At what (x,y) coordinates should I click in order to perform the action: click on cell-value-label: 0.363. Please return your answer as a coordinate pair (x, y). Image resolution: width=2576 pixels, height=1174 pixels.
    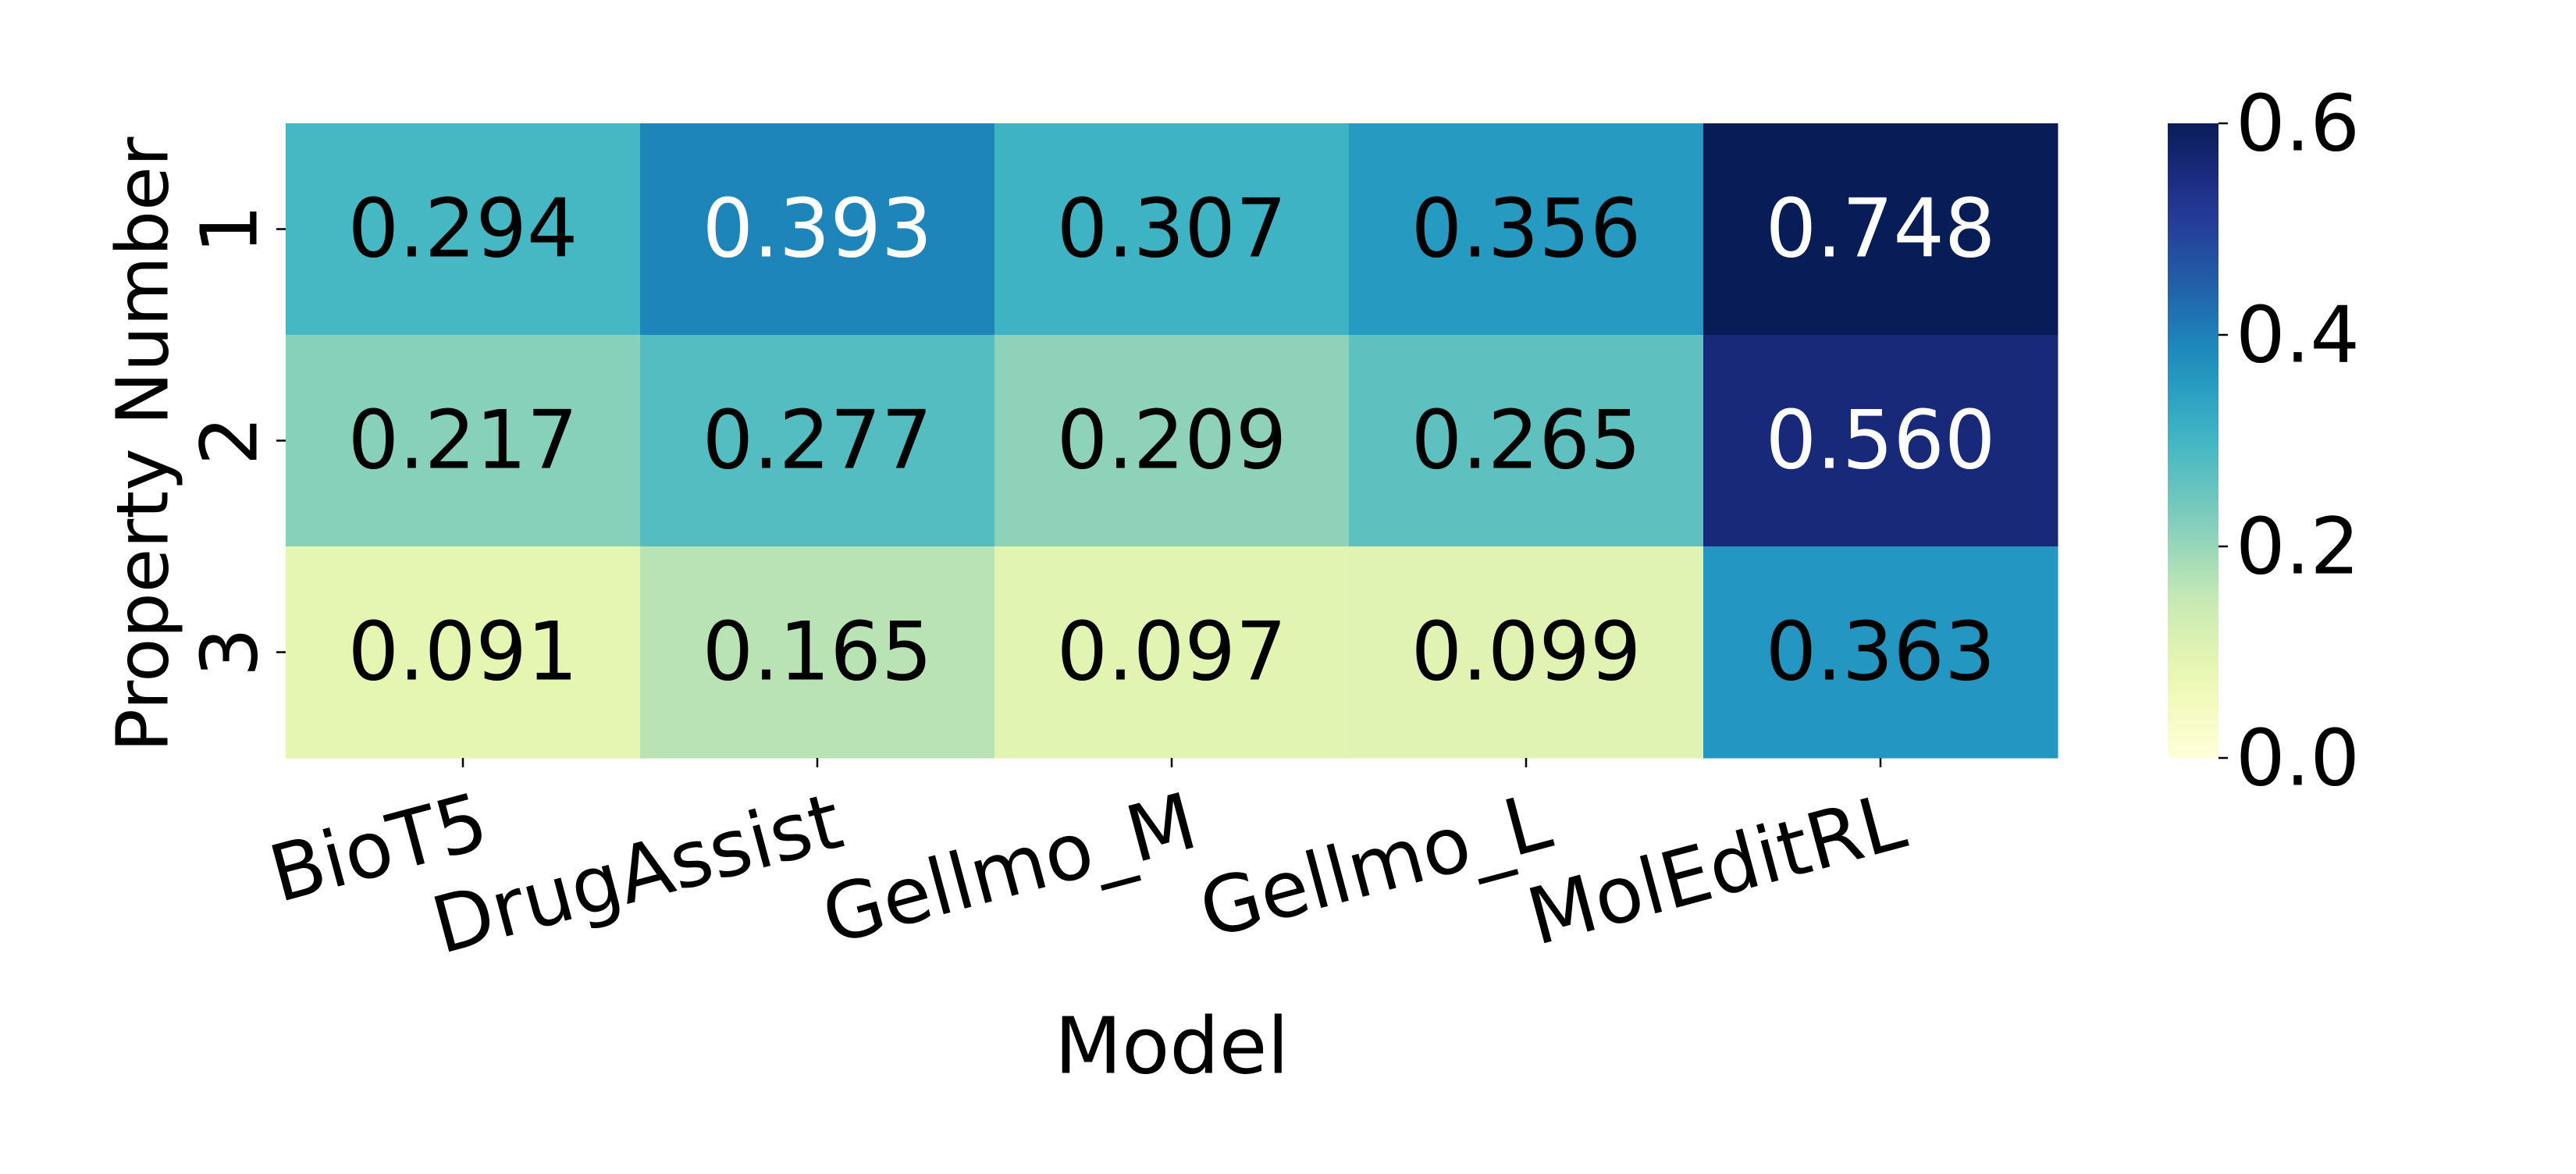
    Looking at the image, I should click on (1881, 652).